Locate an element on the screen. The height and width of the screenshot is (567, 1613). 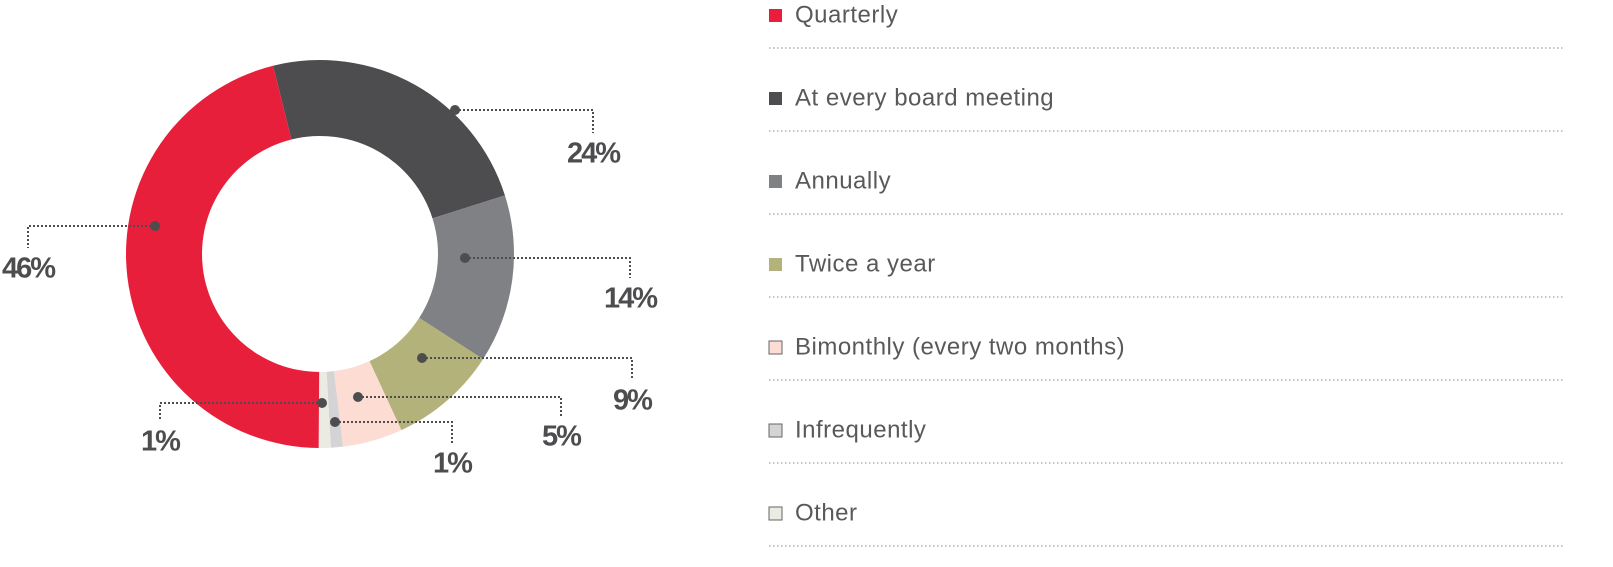
legend-label: Annually is located at coordinates (843, 180).